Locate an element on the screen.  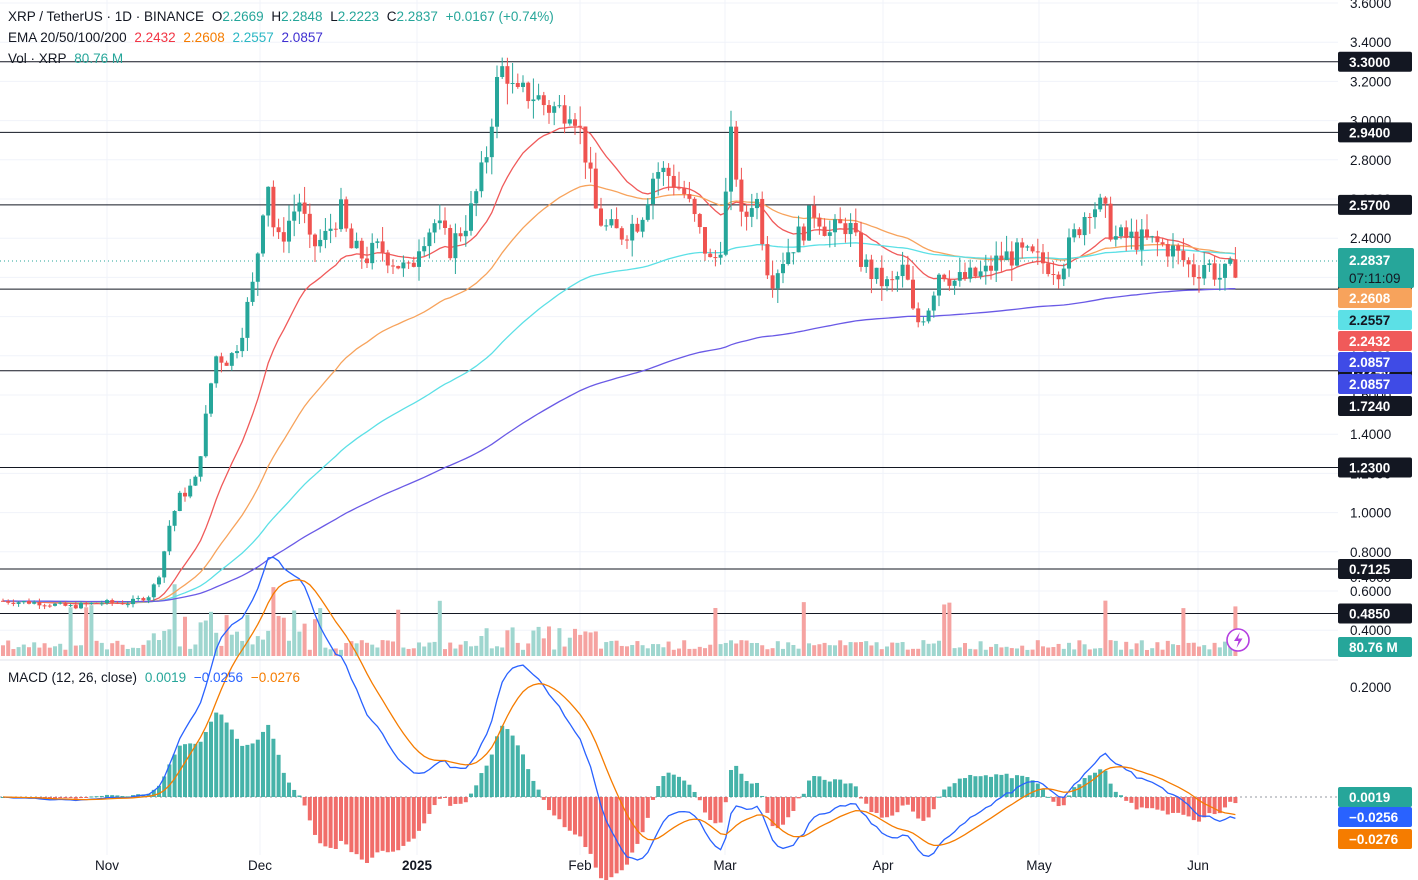
time-axis: Nov Dec 2025 Feb Mar Apr May Jun is located at coordinates (652, 865).